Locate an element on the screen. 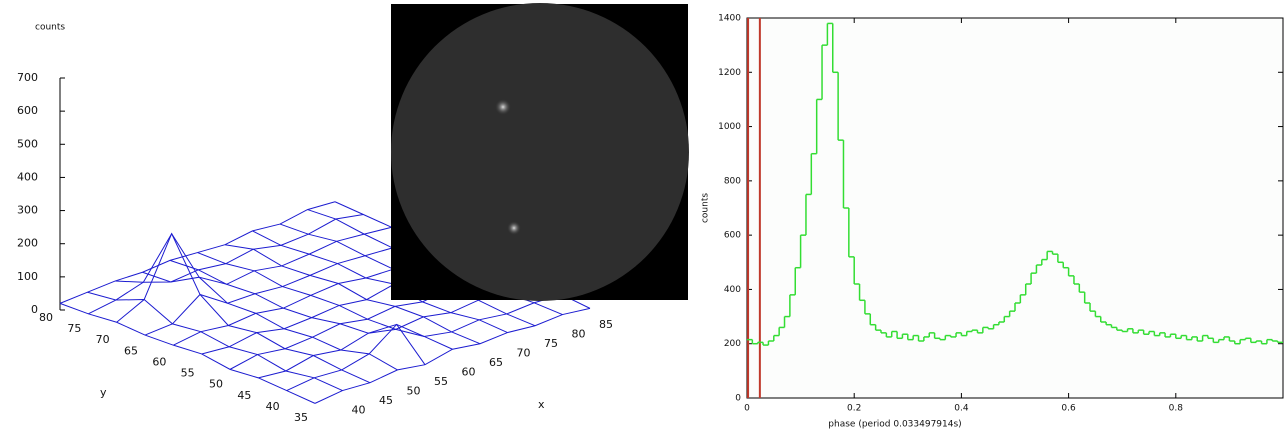 The image size is (1284, 433). y-tick-label: 80 is located at coordinates (46, 317).